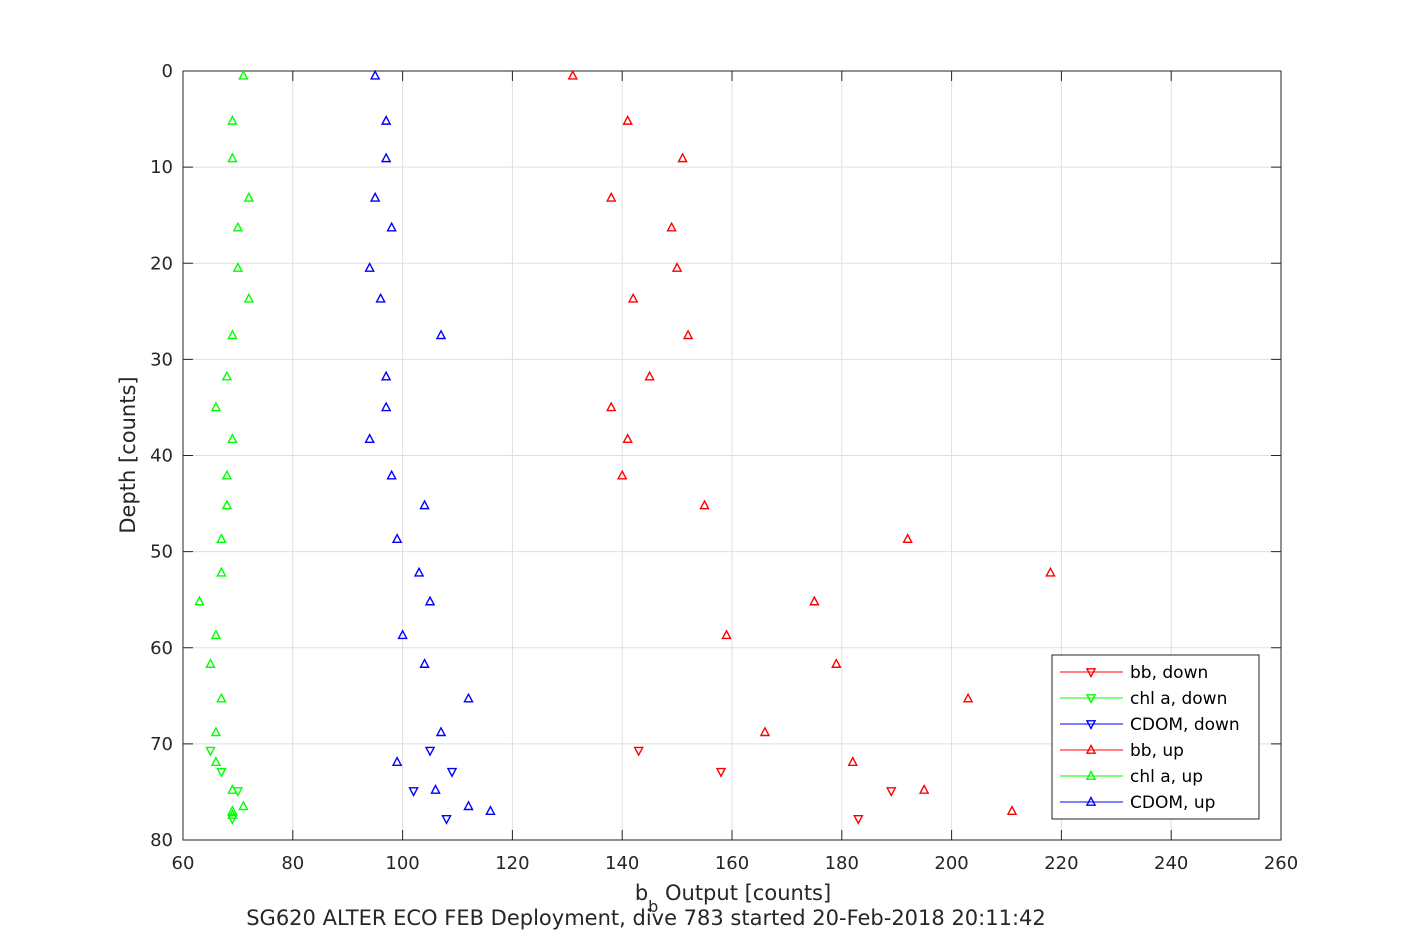  I want to click on x-tick-label: 60, so click(183, 863).